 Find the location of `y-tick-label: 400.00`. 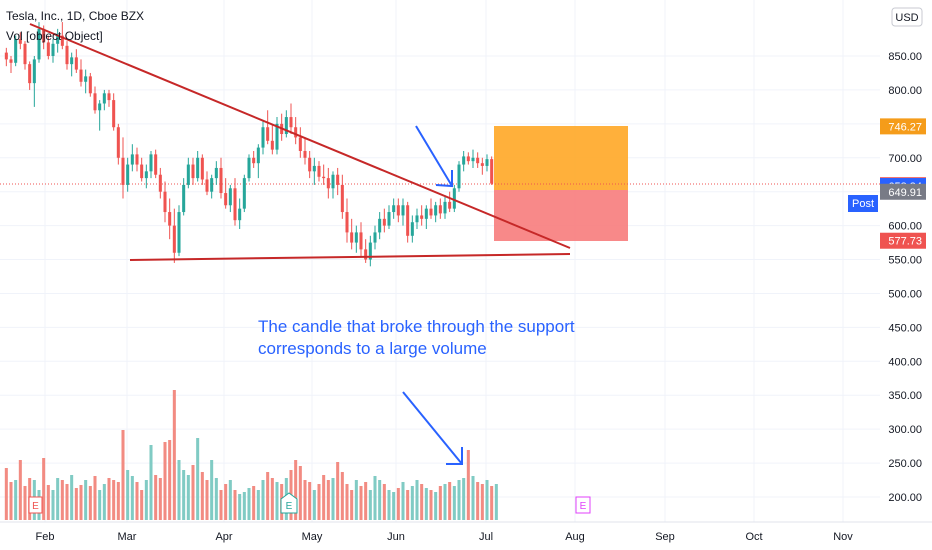

y-tick-label: 400.00 is located at coordinates (905, 362).